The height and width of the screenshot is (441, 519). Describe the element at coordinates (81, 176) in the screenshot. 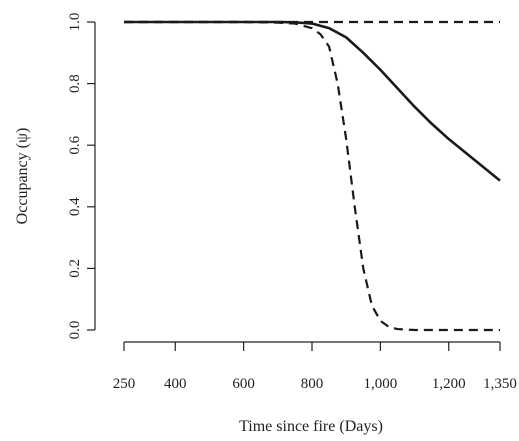

I see `y-axis: 0.0 0.2 0.4 0.6 0.8 1.0` at that location.